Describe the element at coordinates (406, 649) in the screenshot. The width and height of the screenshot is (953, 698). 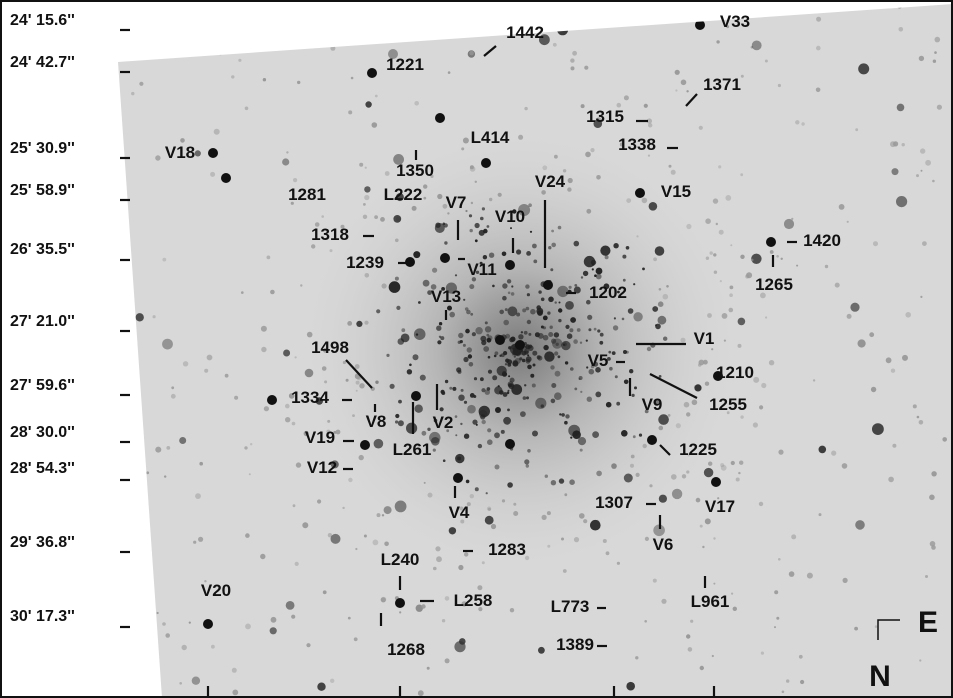
I see `star-label: 1268` at that location.